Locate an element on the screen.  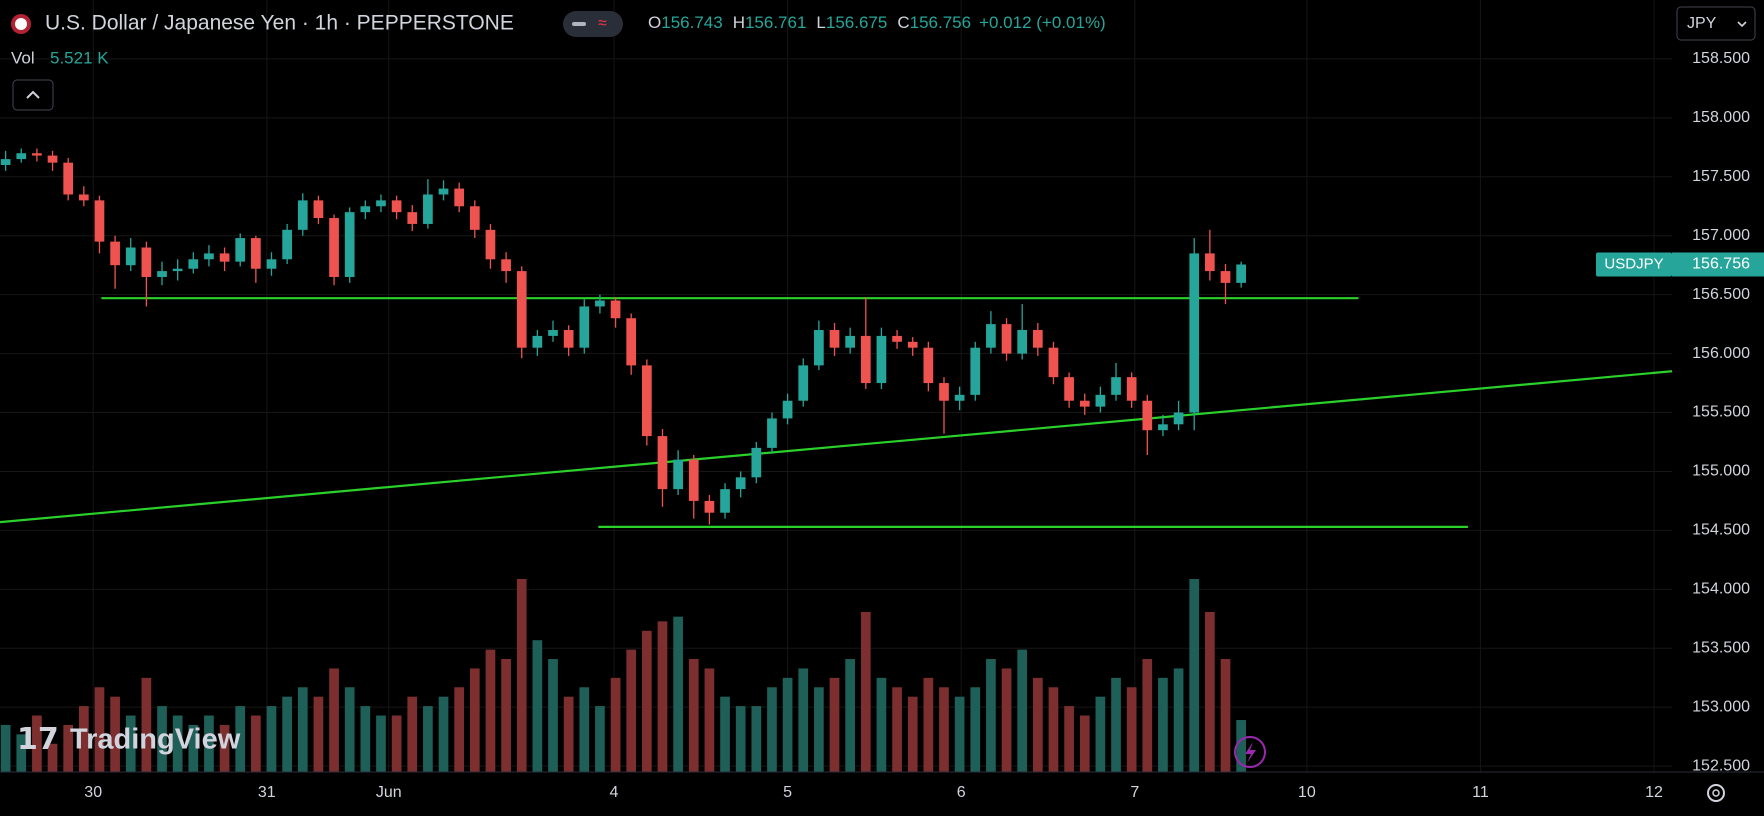
currency-dropdown is located at coordinates (1716, 23).